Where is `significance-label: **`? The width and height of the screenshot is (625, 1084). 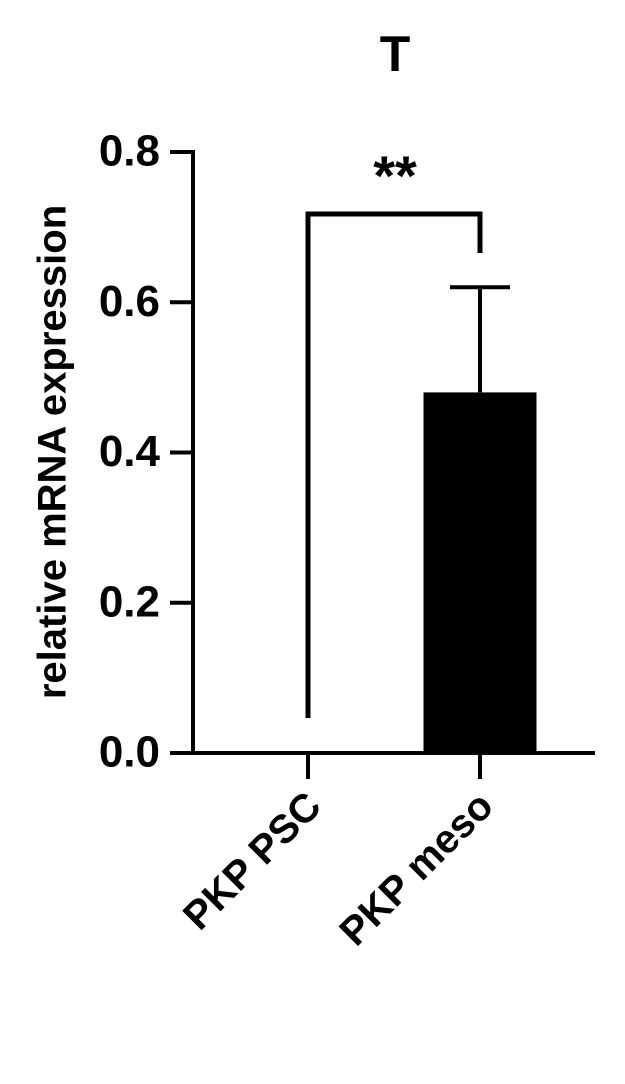
significance-label: ** is located at coordinates (395, 175).